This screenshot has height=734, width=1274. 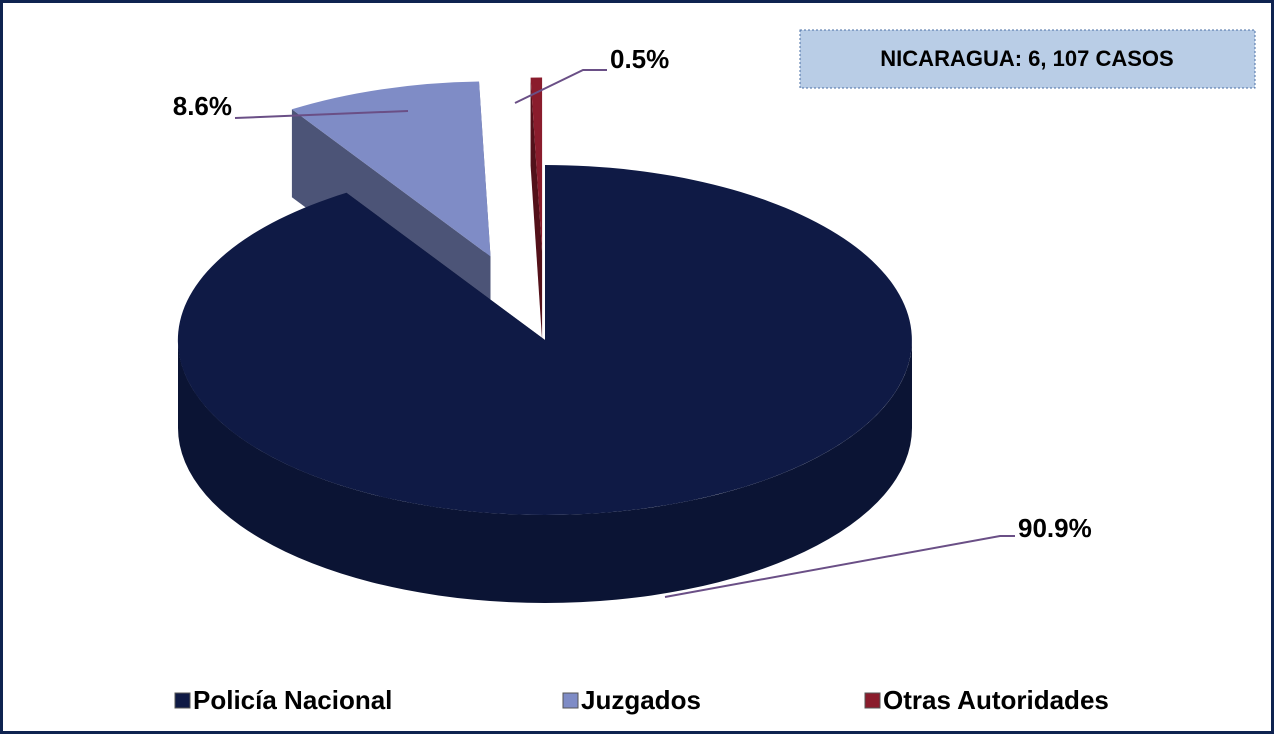 I want to click on slice-edge, so click(x=536, y=209).